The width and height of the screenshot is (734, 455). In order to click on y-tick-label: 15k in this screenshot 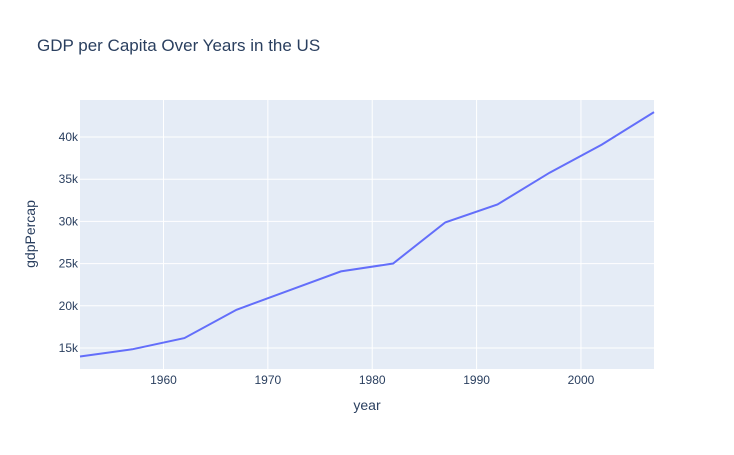, I will do `click(69, 348)`.